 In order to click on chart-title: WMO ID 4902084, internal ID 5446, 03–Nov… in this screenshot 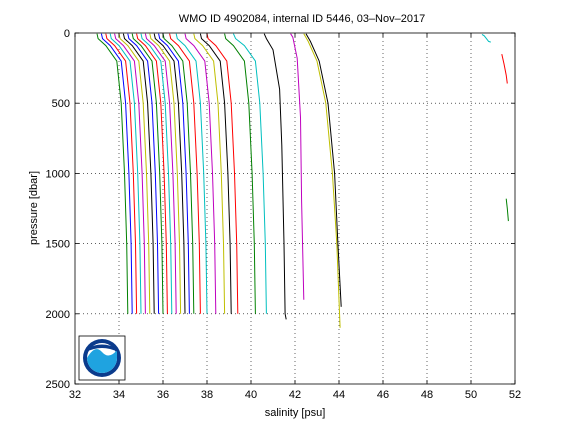, I will do `click(302, 19)`.